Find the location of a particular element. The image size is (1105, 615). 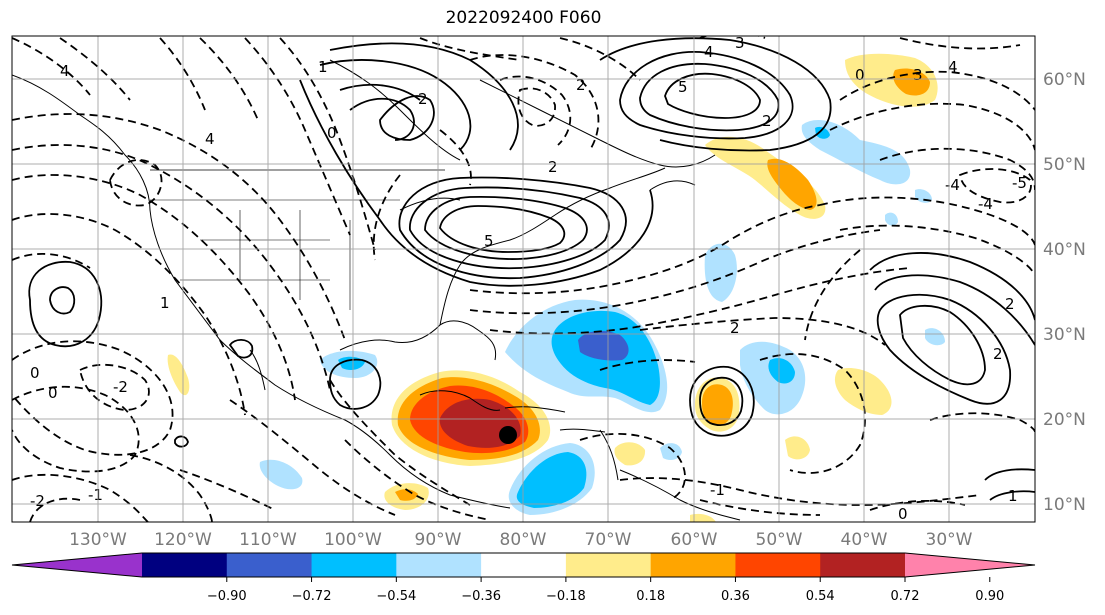

contour-label: -5 is located at coordinates (1019, 183).